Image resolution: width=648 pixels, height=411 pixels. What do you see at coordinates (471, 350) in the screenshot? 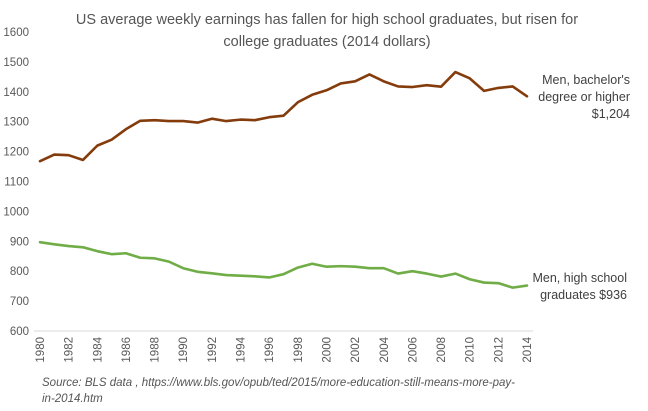
I see `x-tick-label: 2010` at bounding box center [471, 350].